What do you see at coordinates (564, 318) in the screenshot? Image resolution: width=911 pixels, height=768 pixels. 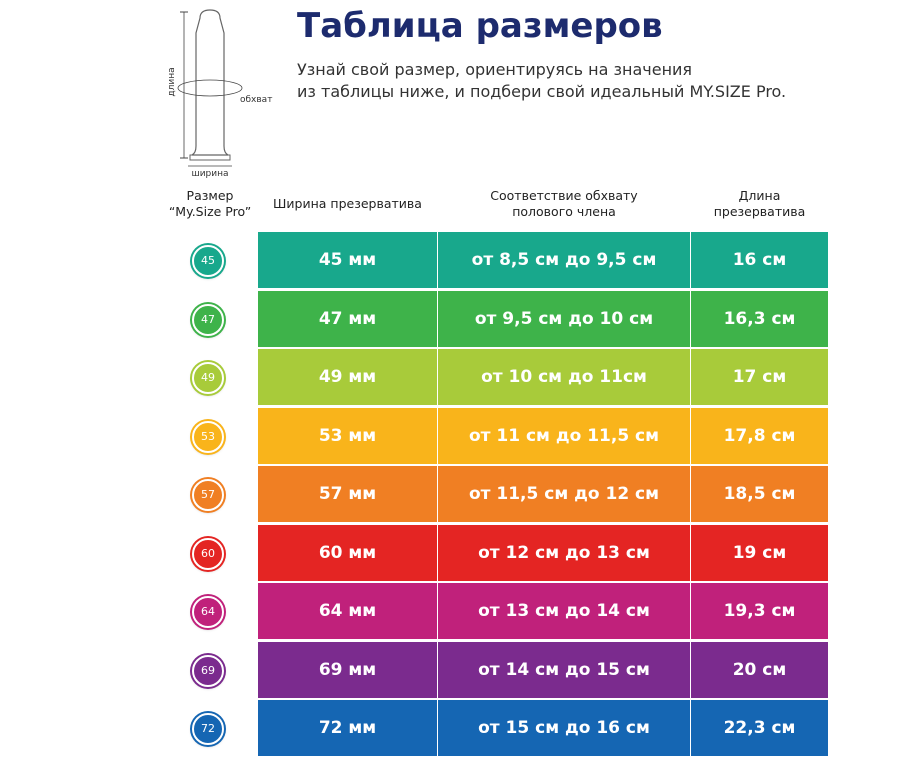 I see `girth-cell: от 9,5 см до 10 см` at bounding box center [564, 318].